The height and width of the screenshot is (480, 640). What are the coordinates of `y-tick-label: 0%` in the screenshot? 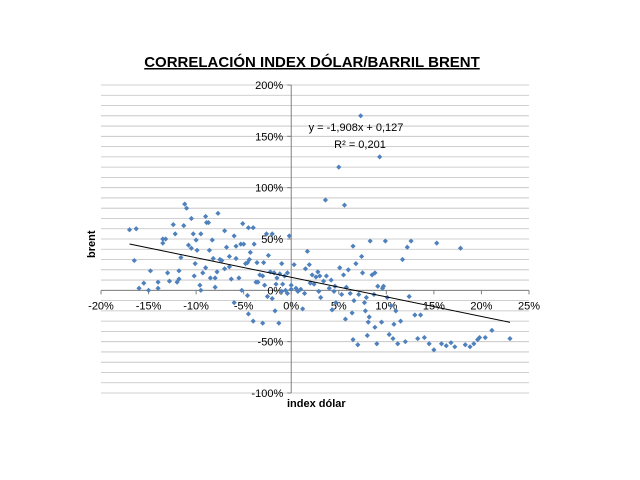 It's located at (275, 291).